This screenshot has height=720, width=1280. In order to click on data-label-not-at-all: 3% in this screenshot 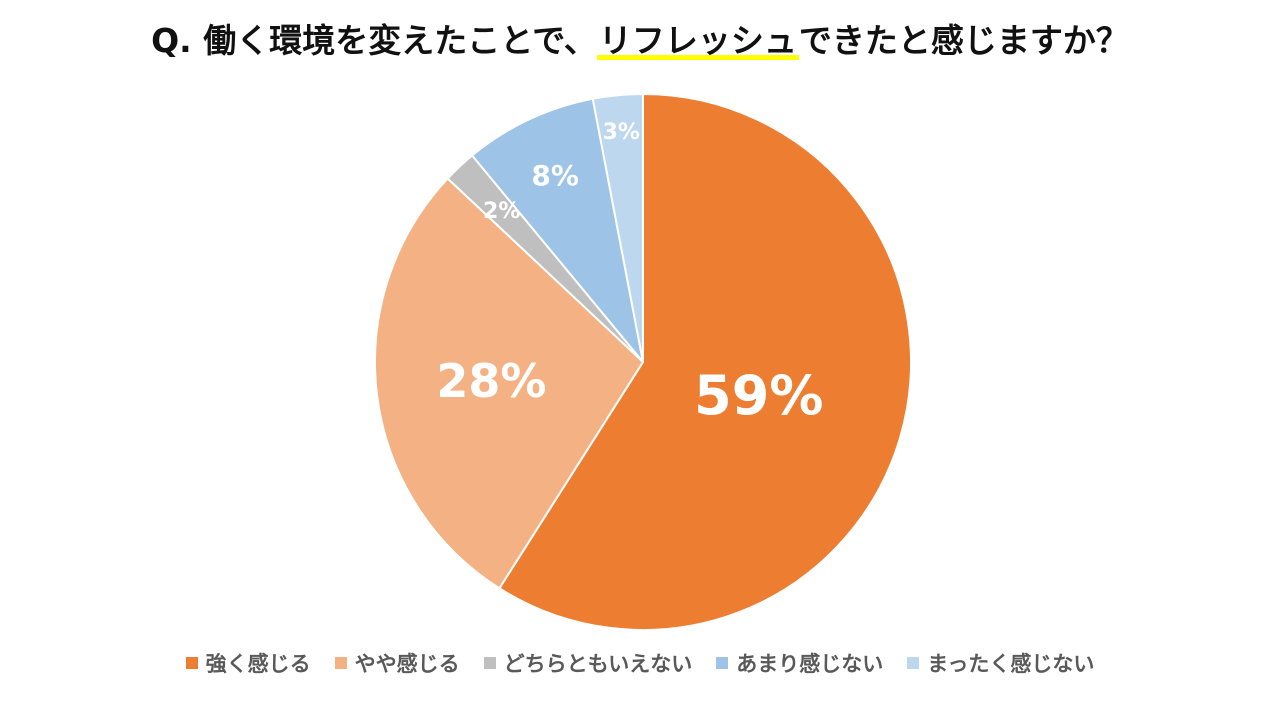, I will do `click(621, 132)`.